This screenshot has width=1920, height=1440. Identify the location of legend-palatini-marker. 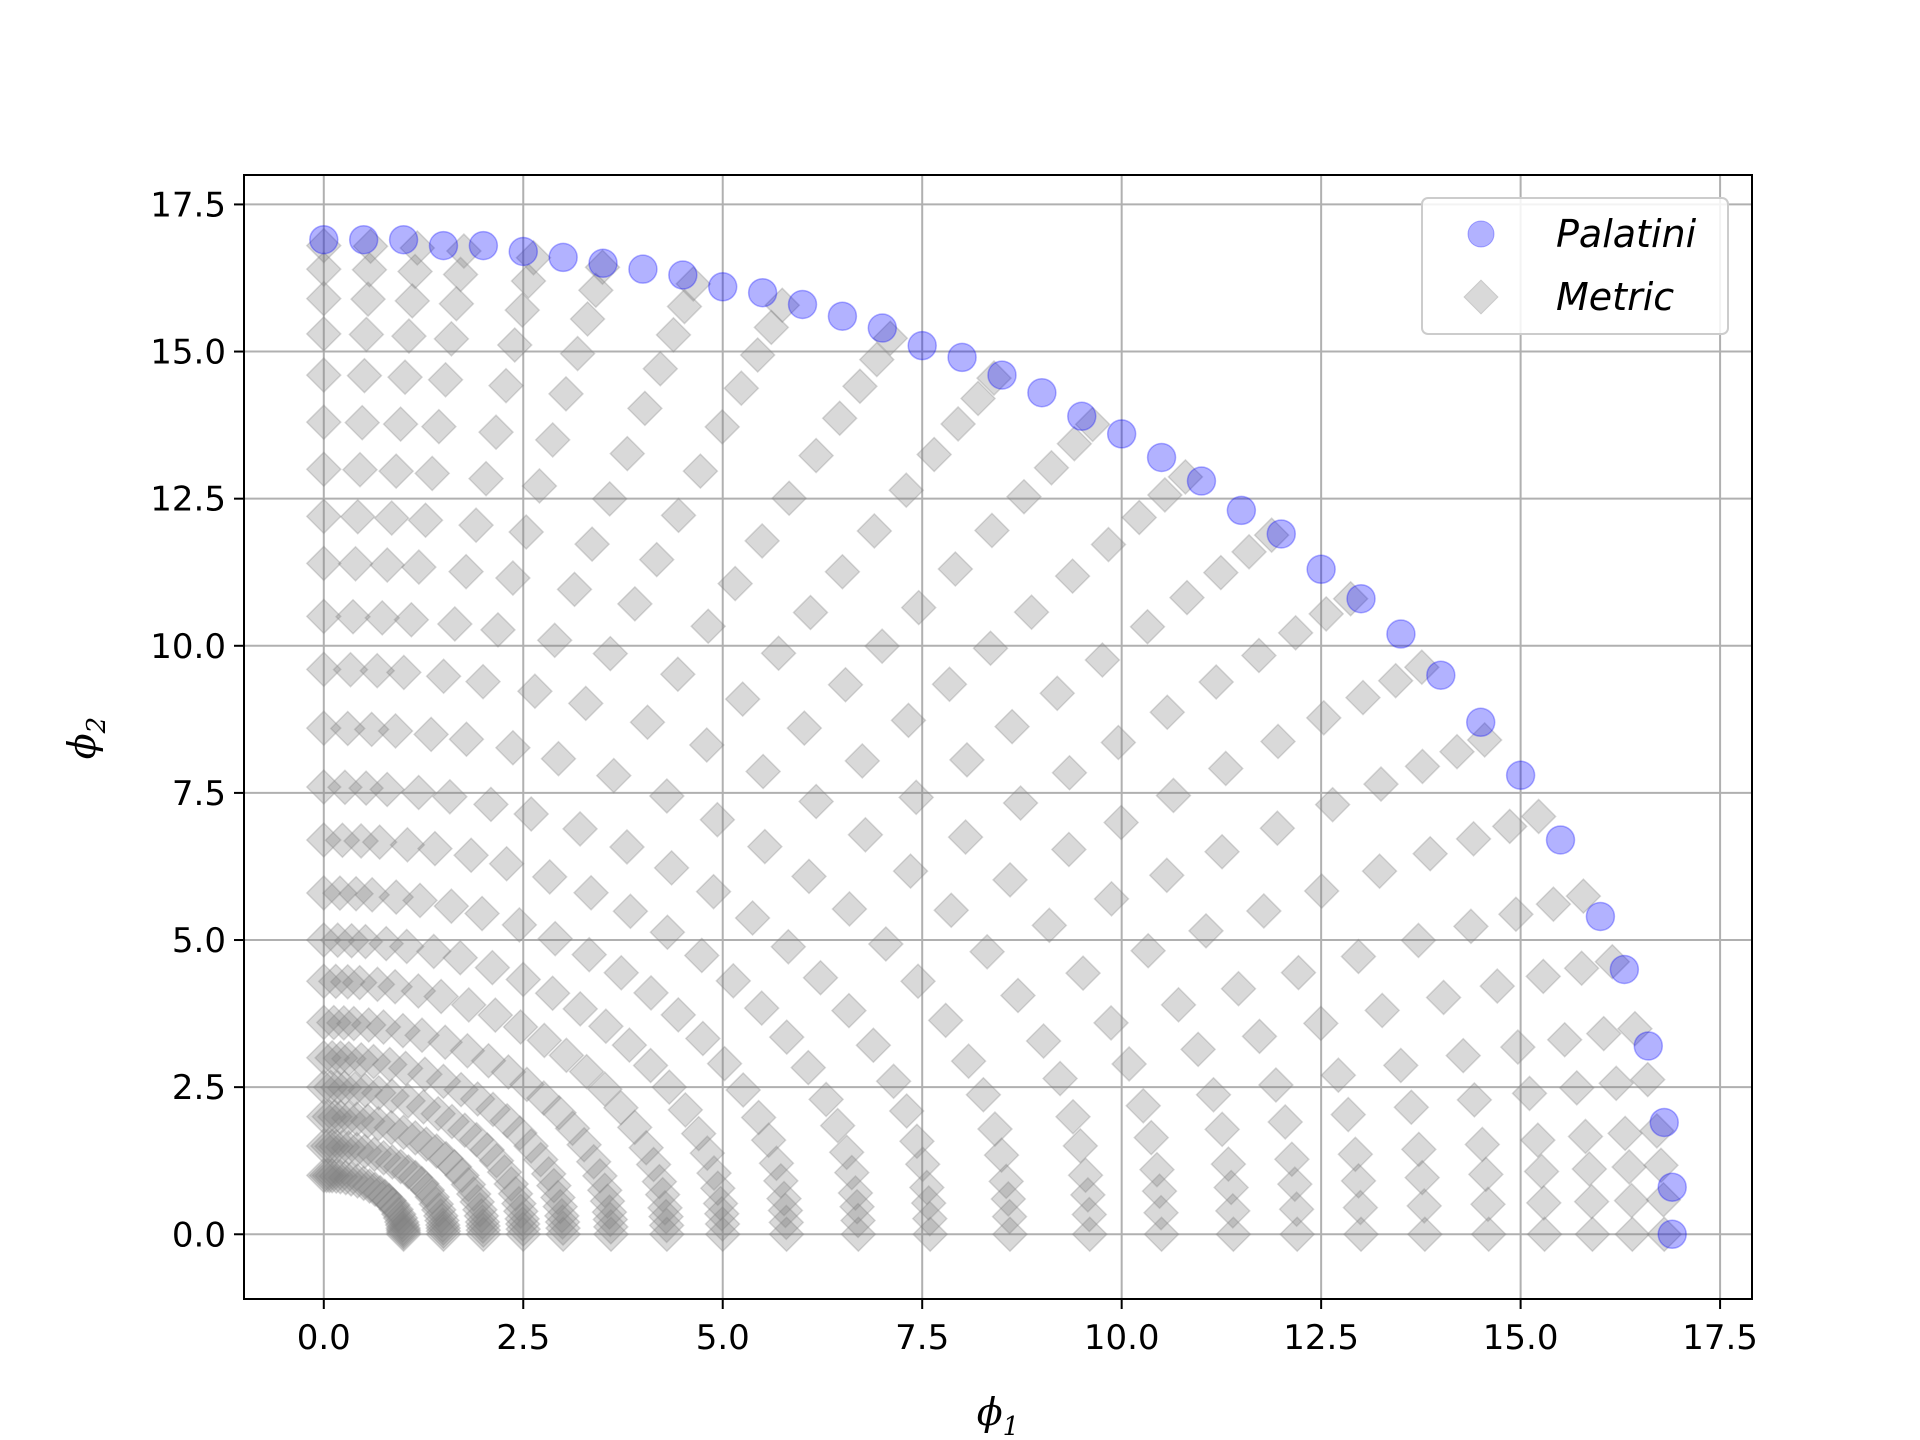
(1481, 234).